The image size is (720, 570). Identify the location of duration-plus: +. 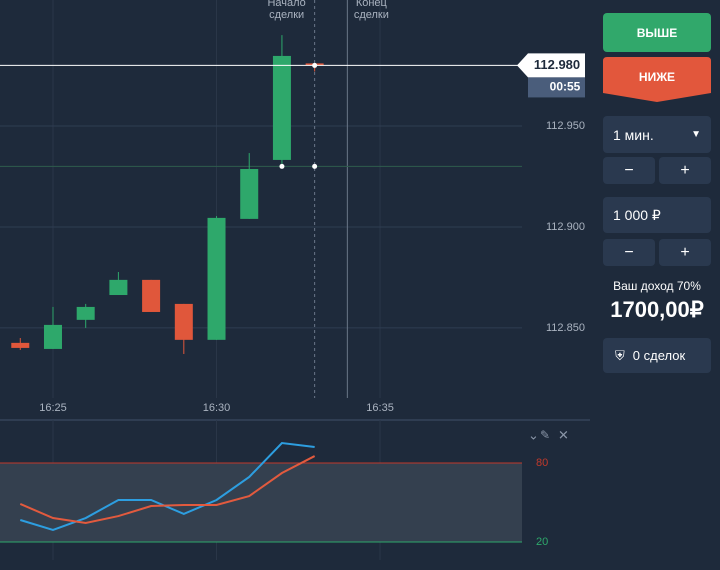
(685, 170).